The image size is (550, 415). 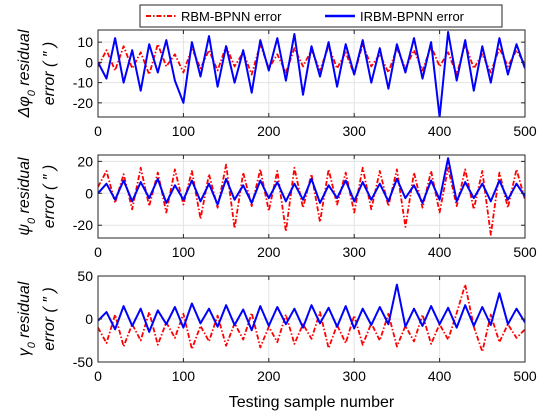 What do you see at coordinates (83, 83) in the screenshot?
I see `y-tick-label: -10` at bounding box center [83, 83].